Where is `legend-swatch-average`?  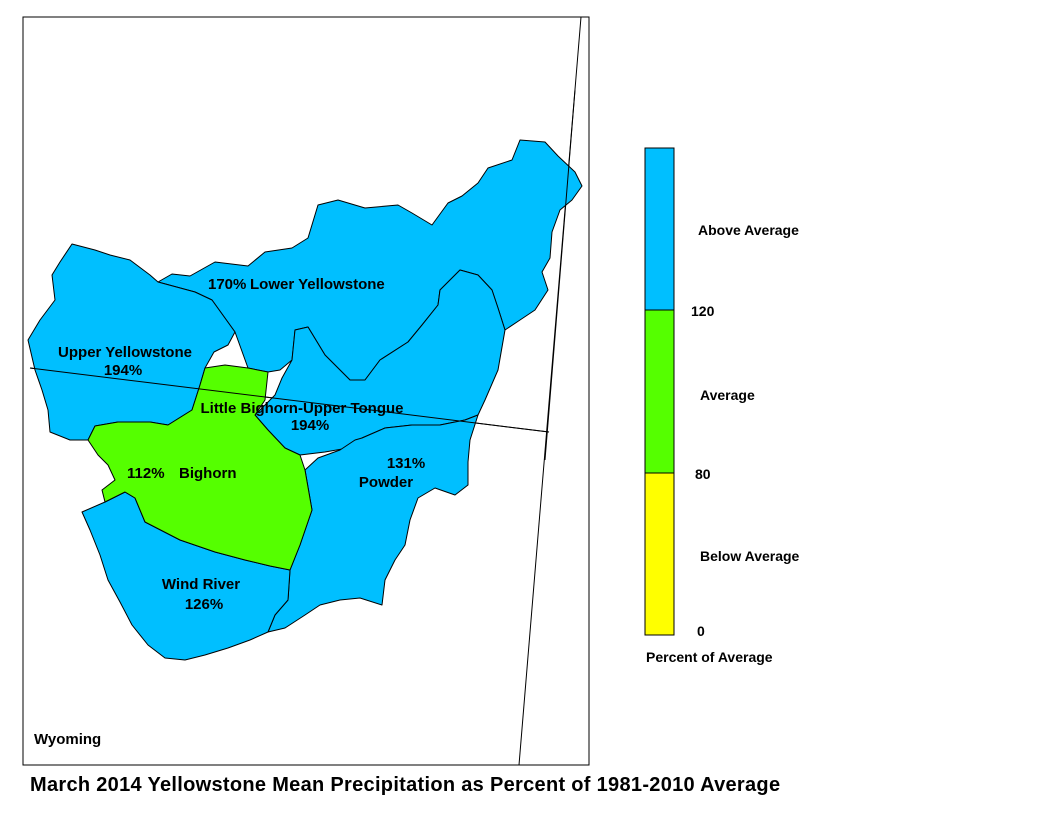 legend-swatch-average is located at coordinates (659, 391).